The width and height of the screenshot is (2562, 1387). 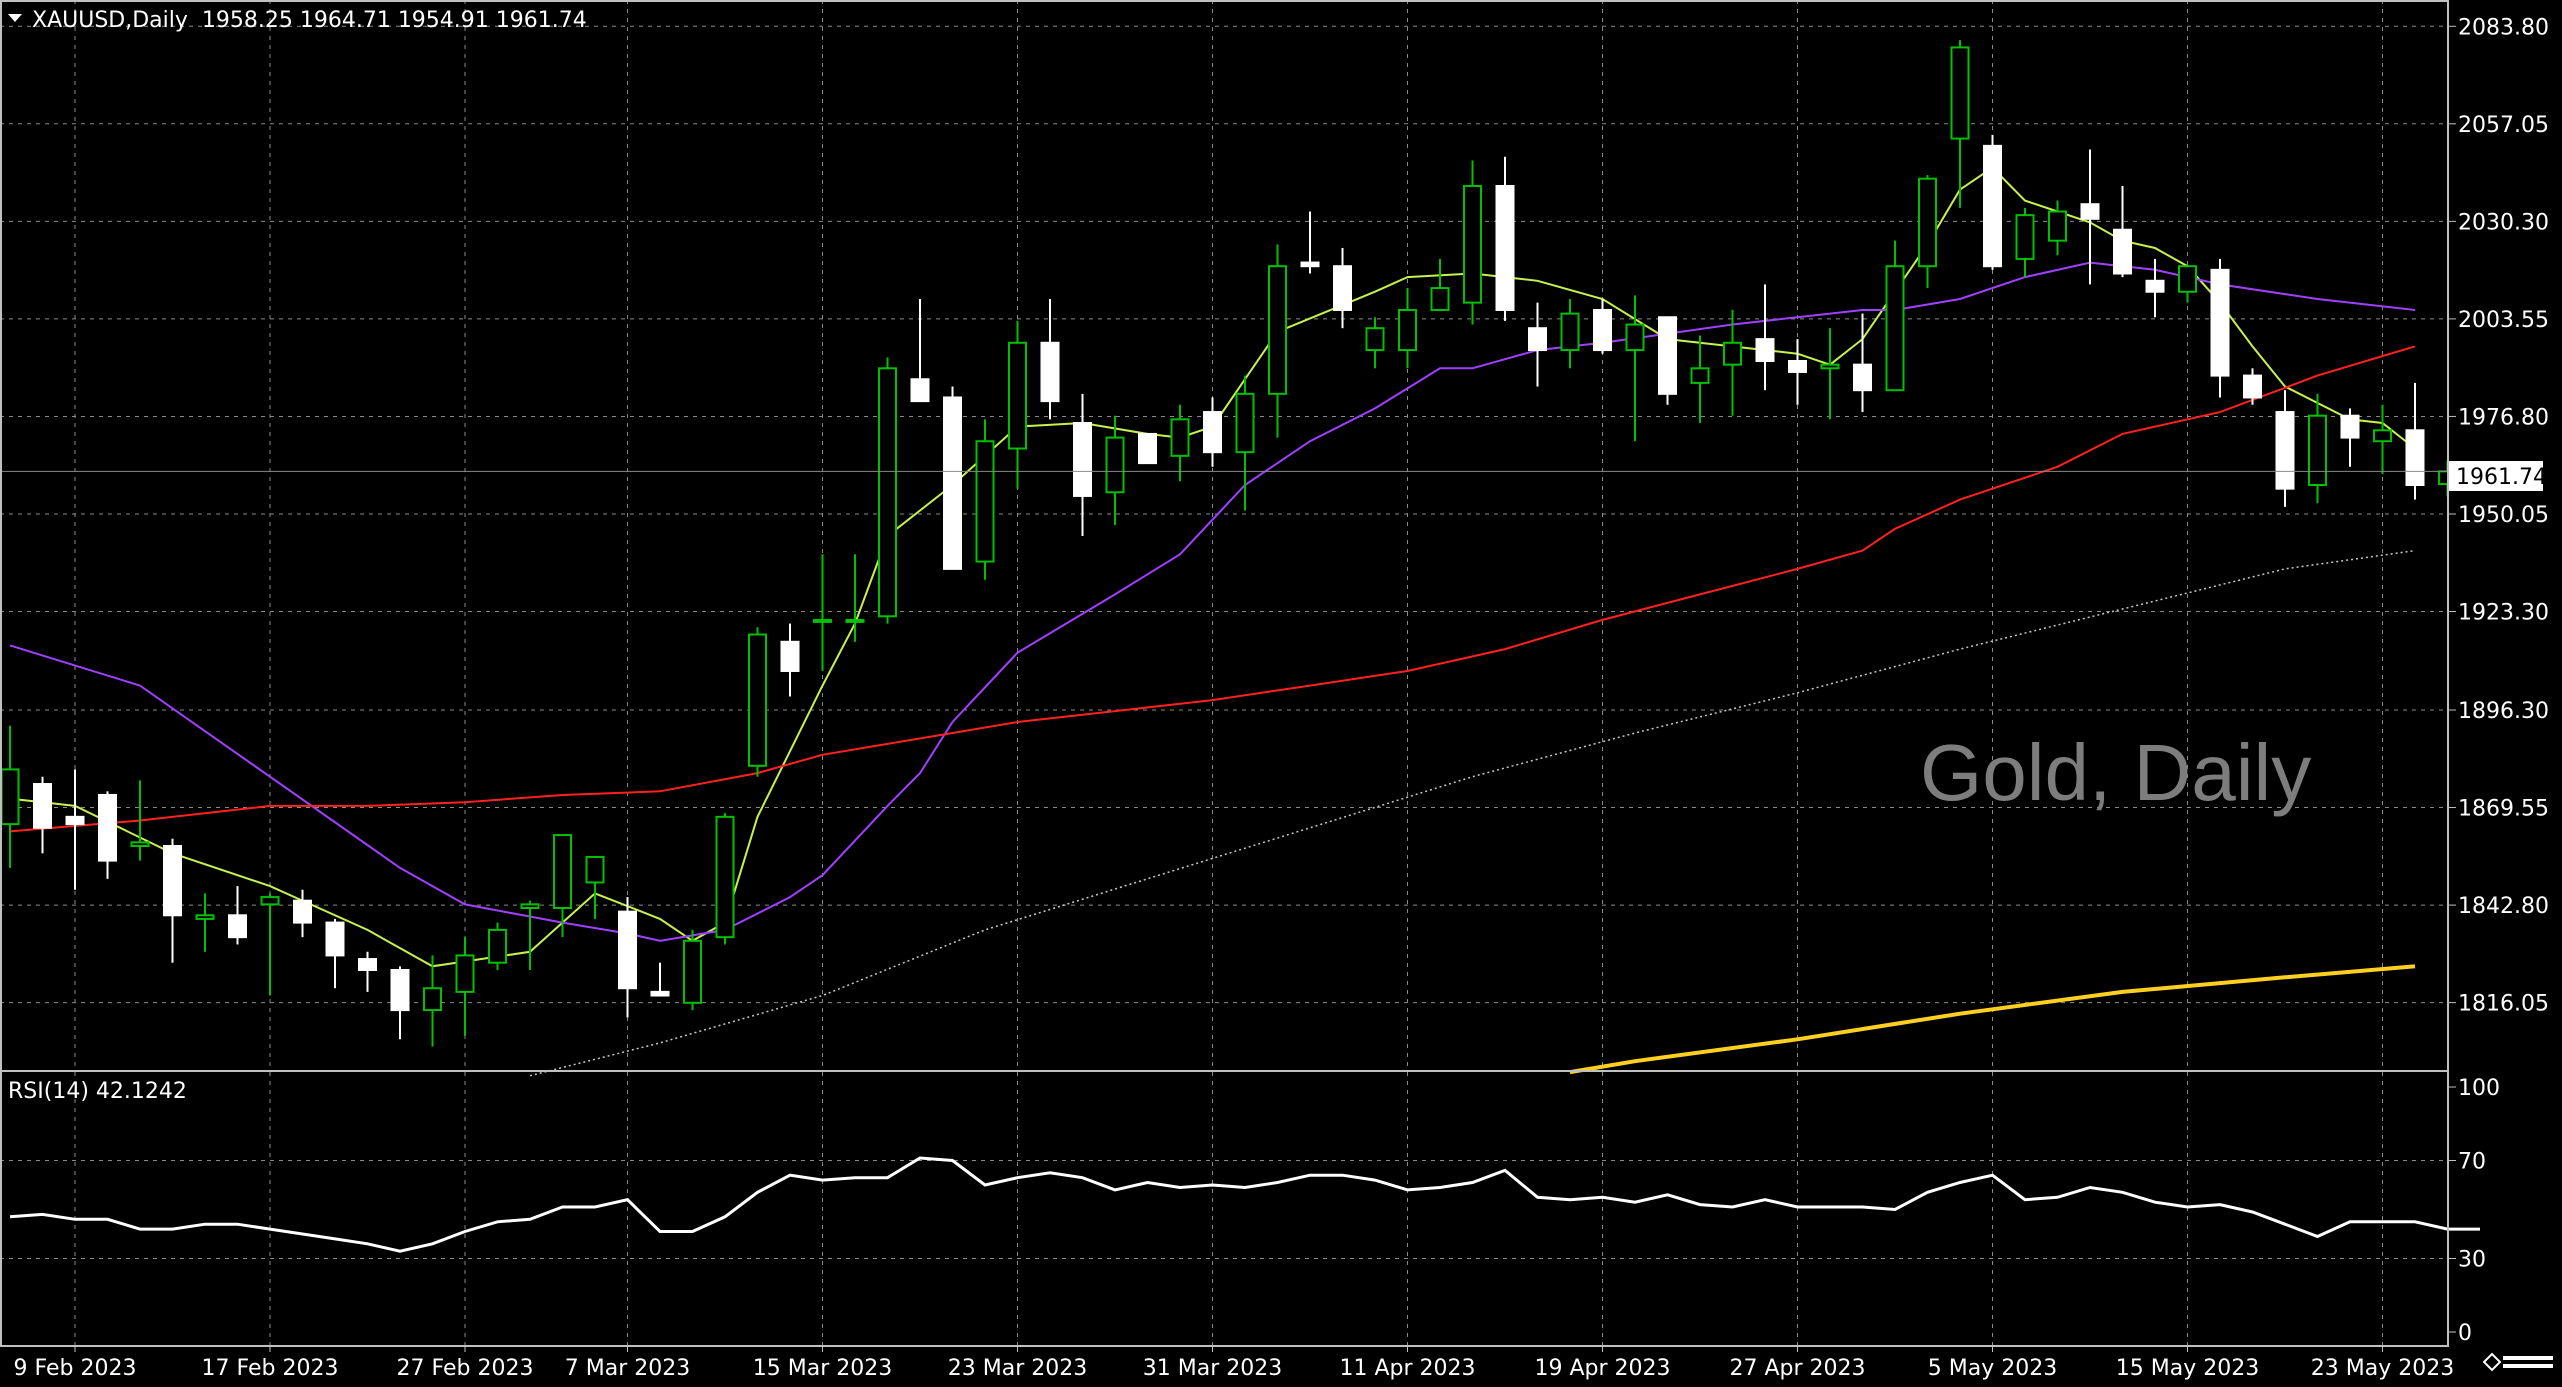 What do you see at coordinates (15, 18) in the screenshot?
I see `symbol-dropdown-icon` at bounding box center [15, 18].